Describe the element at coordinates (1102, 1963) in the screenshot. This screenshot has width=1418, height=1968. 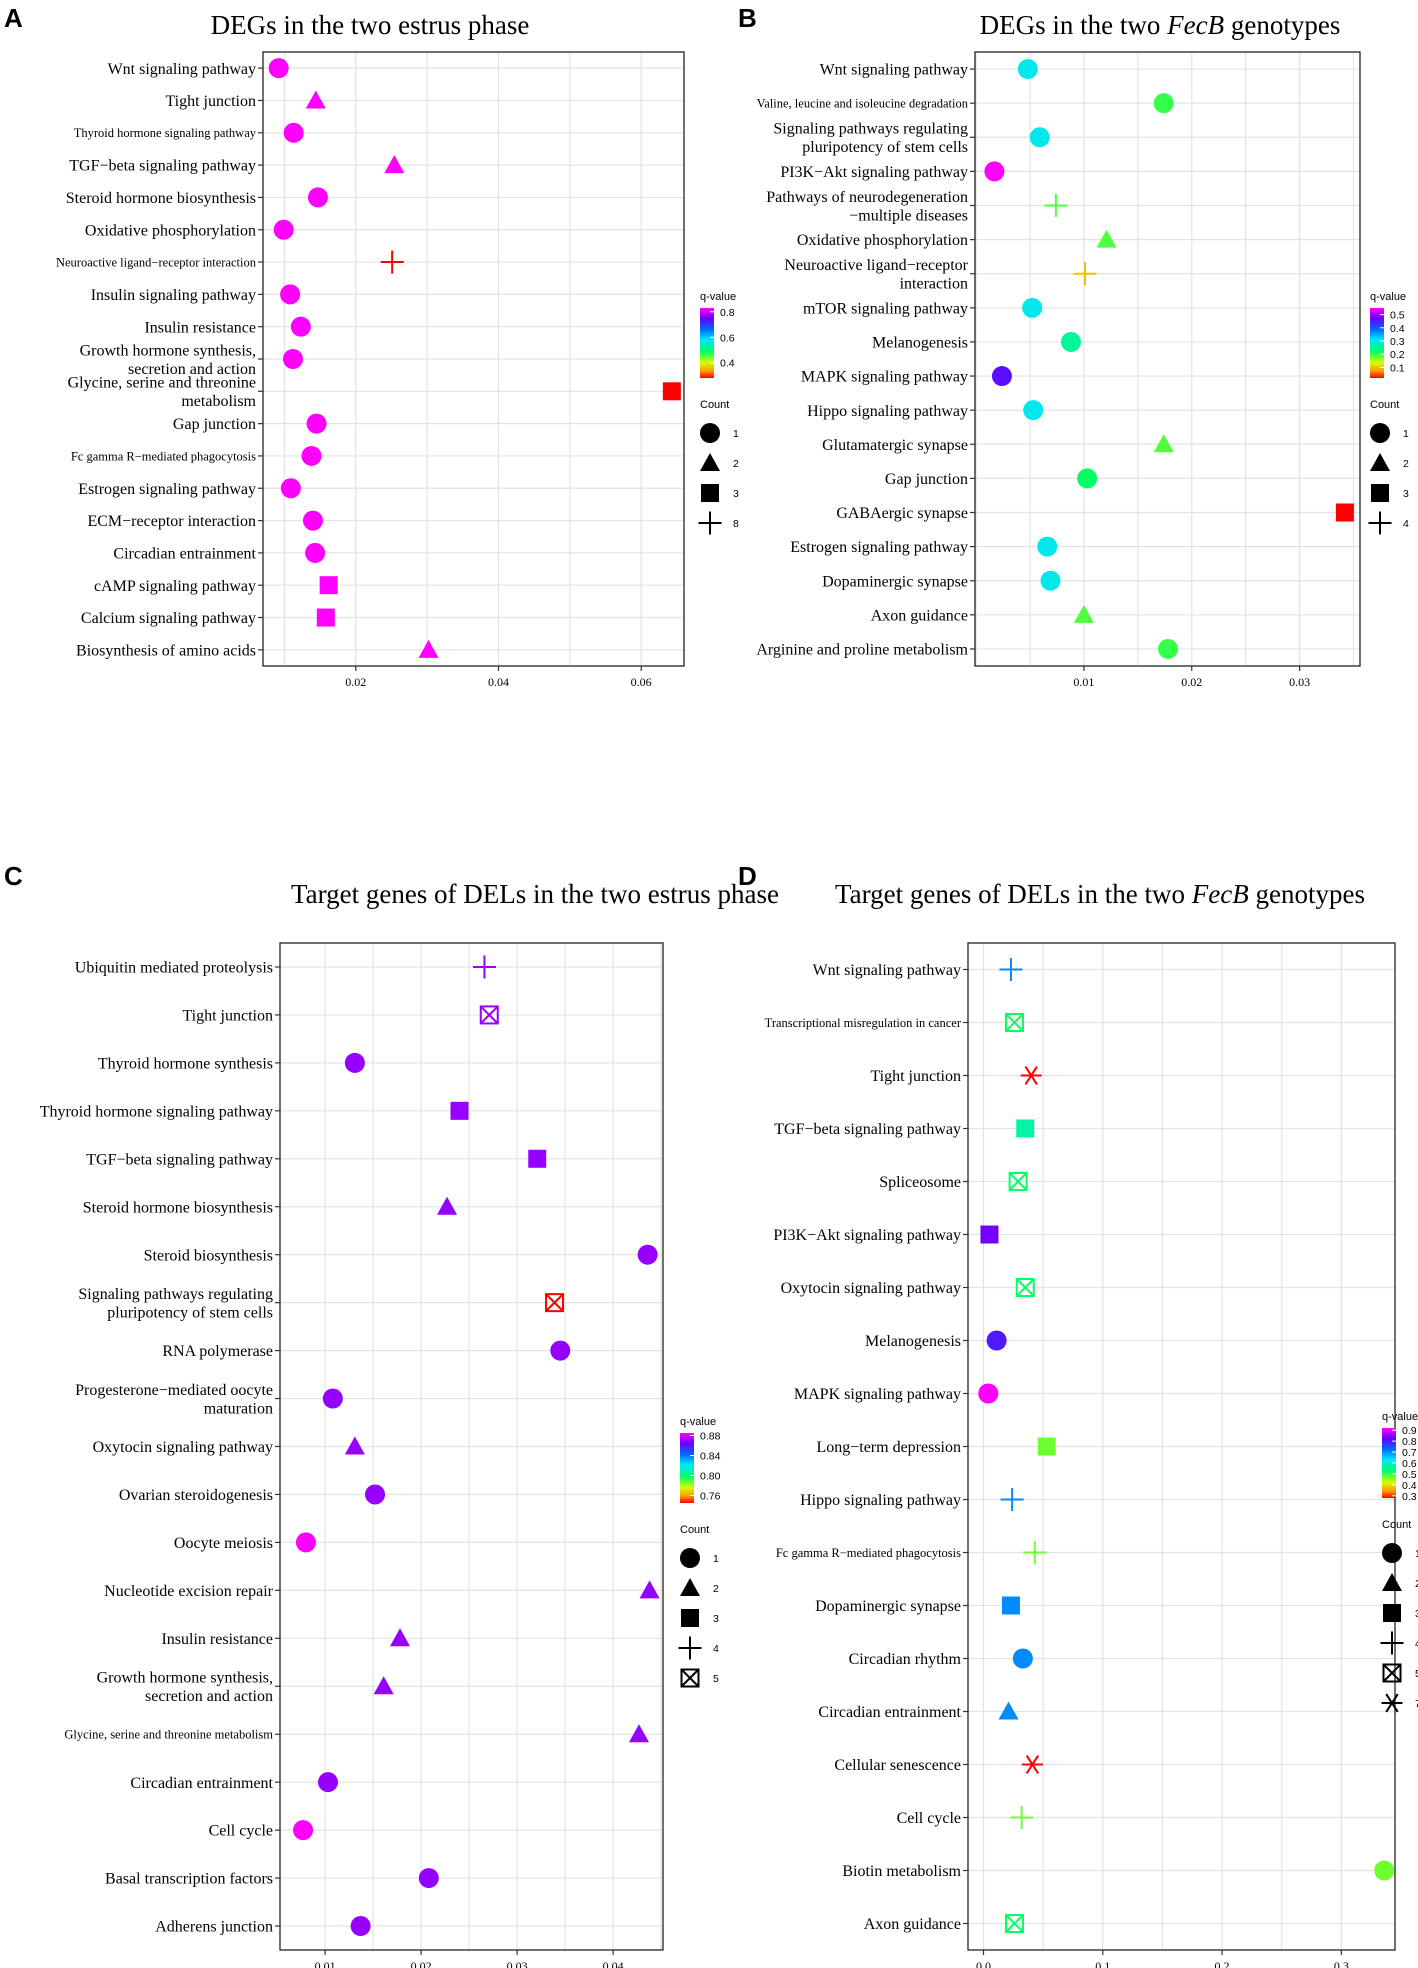
I see `x-tick-label: 0.1` at that location.